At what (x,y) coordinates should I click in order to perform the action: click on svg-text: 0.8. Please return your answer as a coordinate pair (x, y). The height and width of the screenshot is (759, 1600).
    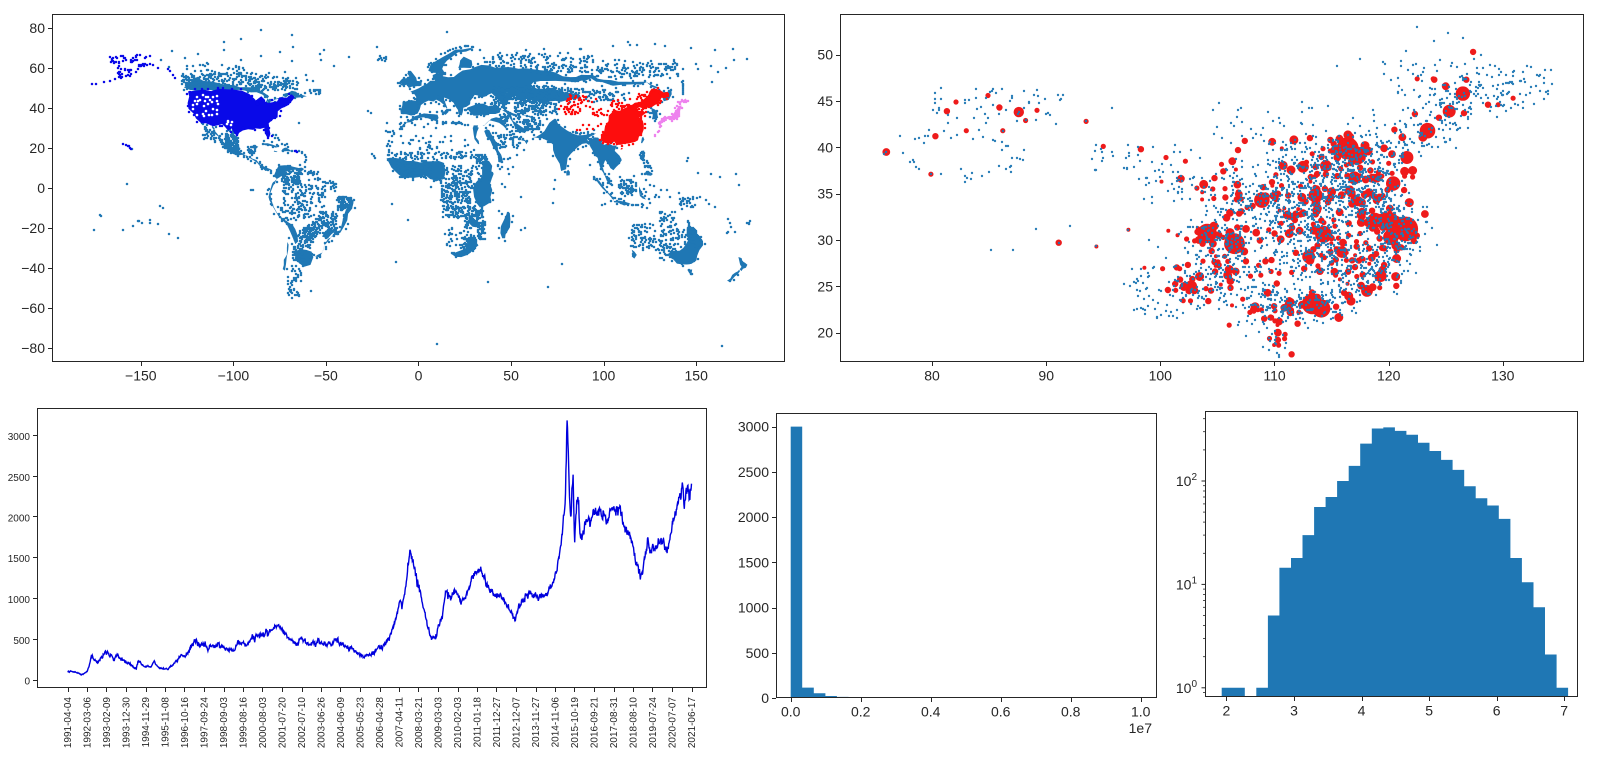
    Looking at the image, I should click on (1071, 711).